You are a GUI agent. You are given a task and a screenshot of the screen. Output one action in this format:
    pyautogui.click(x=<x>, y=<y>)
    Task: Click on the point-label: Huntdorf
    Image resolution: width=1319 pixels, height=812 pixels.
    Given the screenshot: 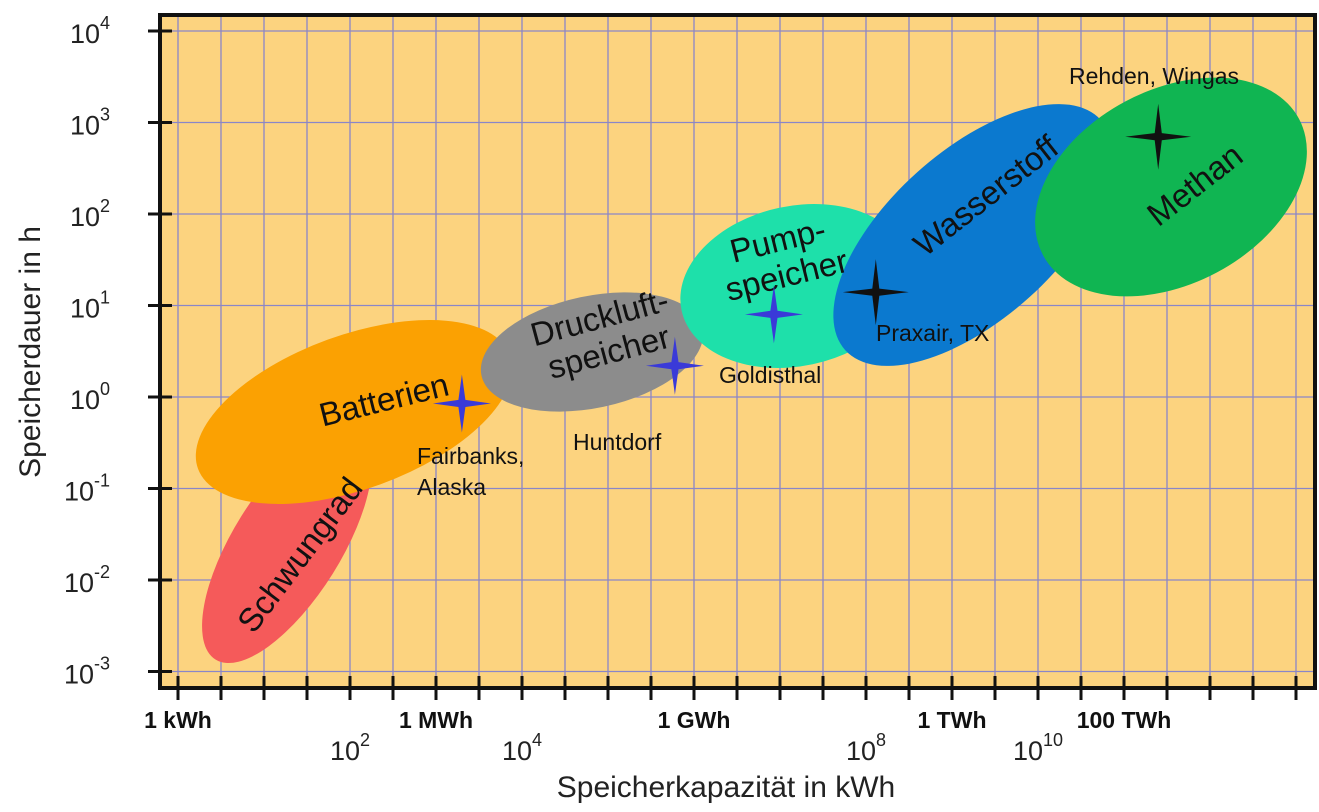 What is the action you would take?
    pyautogui.click(x=617, y=442)
    